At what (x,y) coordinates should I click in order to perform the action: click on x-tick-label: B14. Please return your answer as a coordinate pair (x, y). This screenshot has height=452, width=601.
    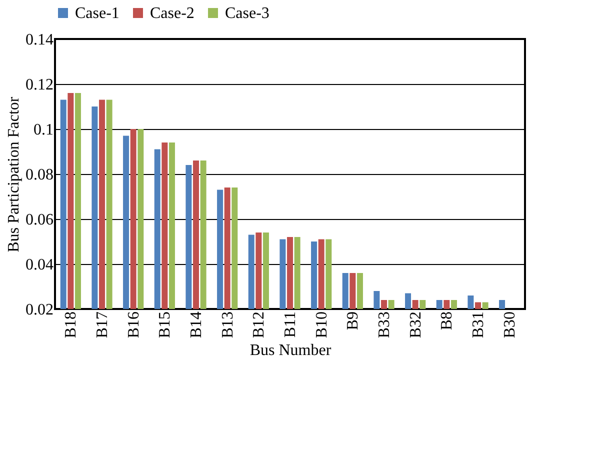
    Looking at the image, I should click on (196, 325).